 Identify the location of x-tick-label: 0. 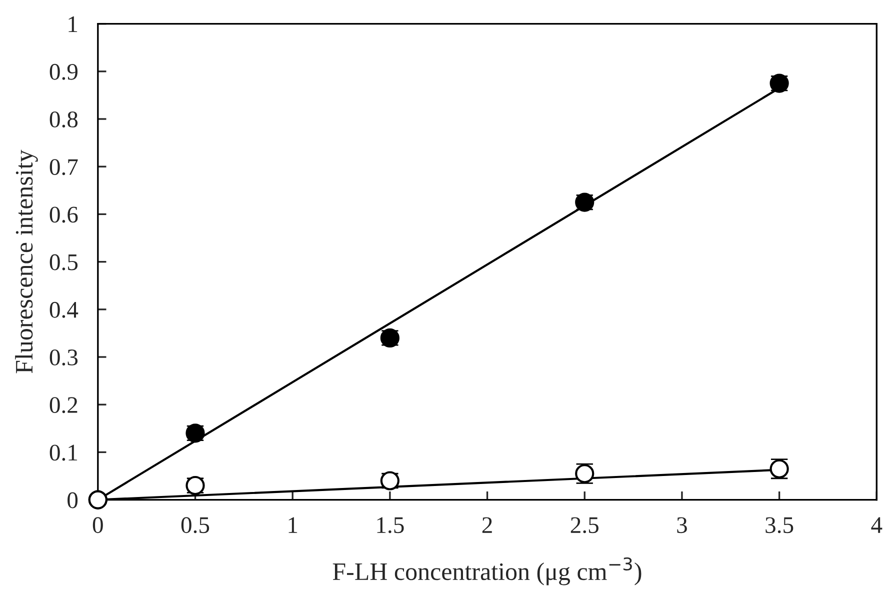
(97, 525).